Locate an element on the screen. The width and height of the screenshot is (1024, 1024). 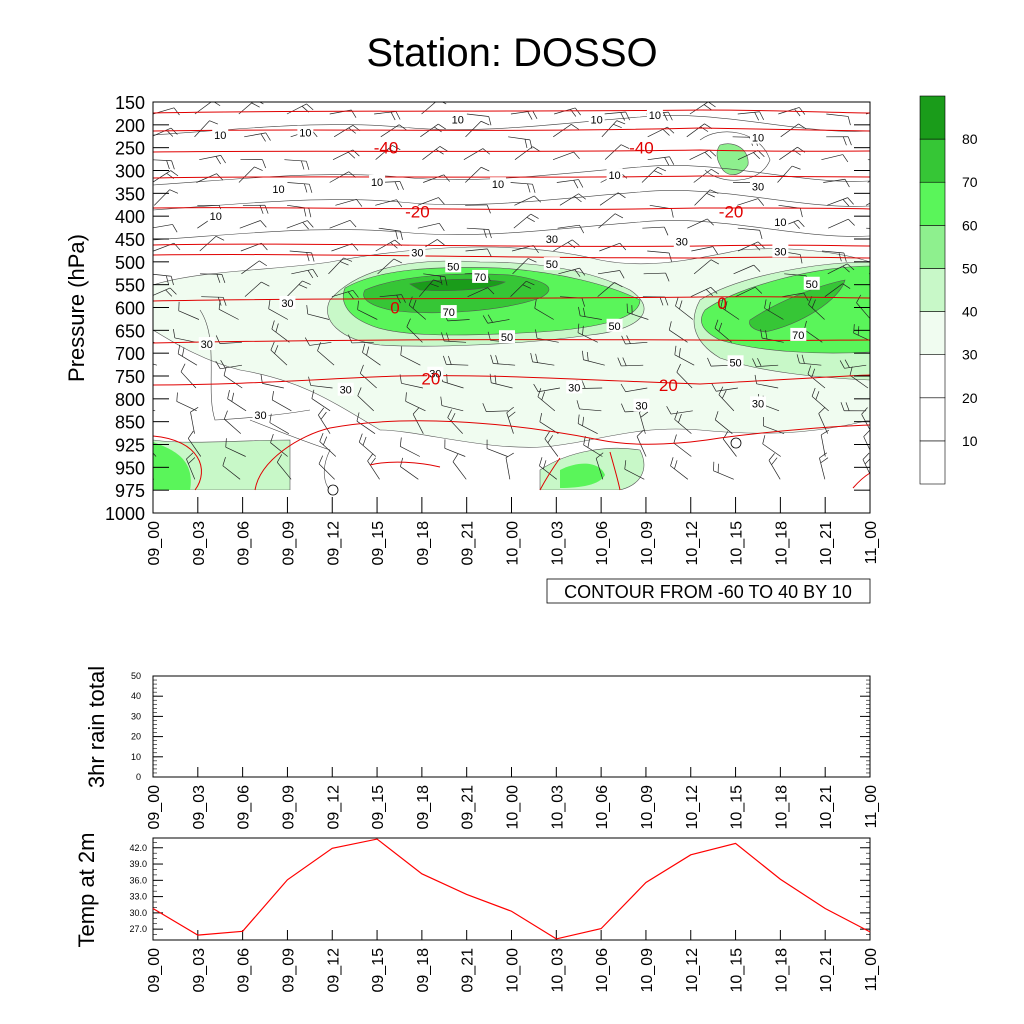
time-tick-label: 10_12 is located at coordinates (692, 970).